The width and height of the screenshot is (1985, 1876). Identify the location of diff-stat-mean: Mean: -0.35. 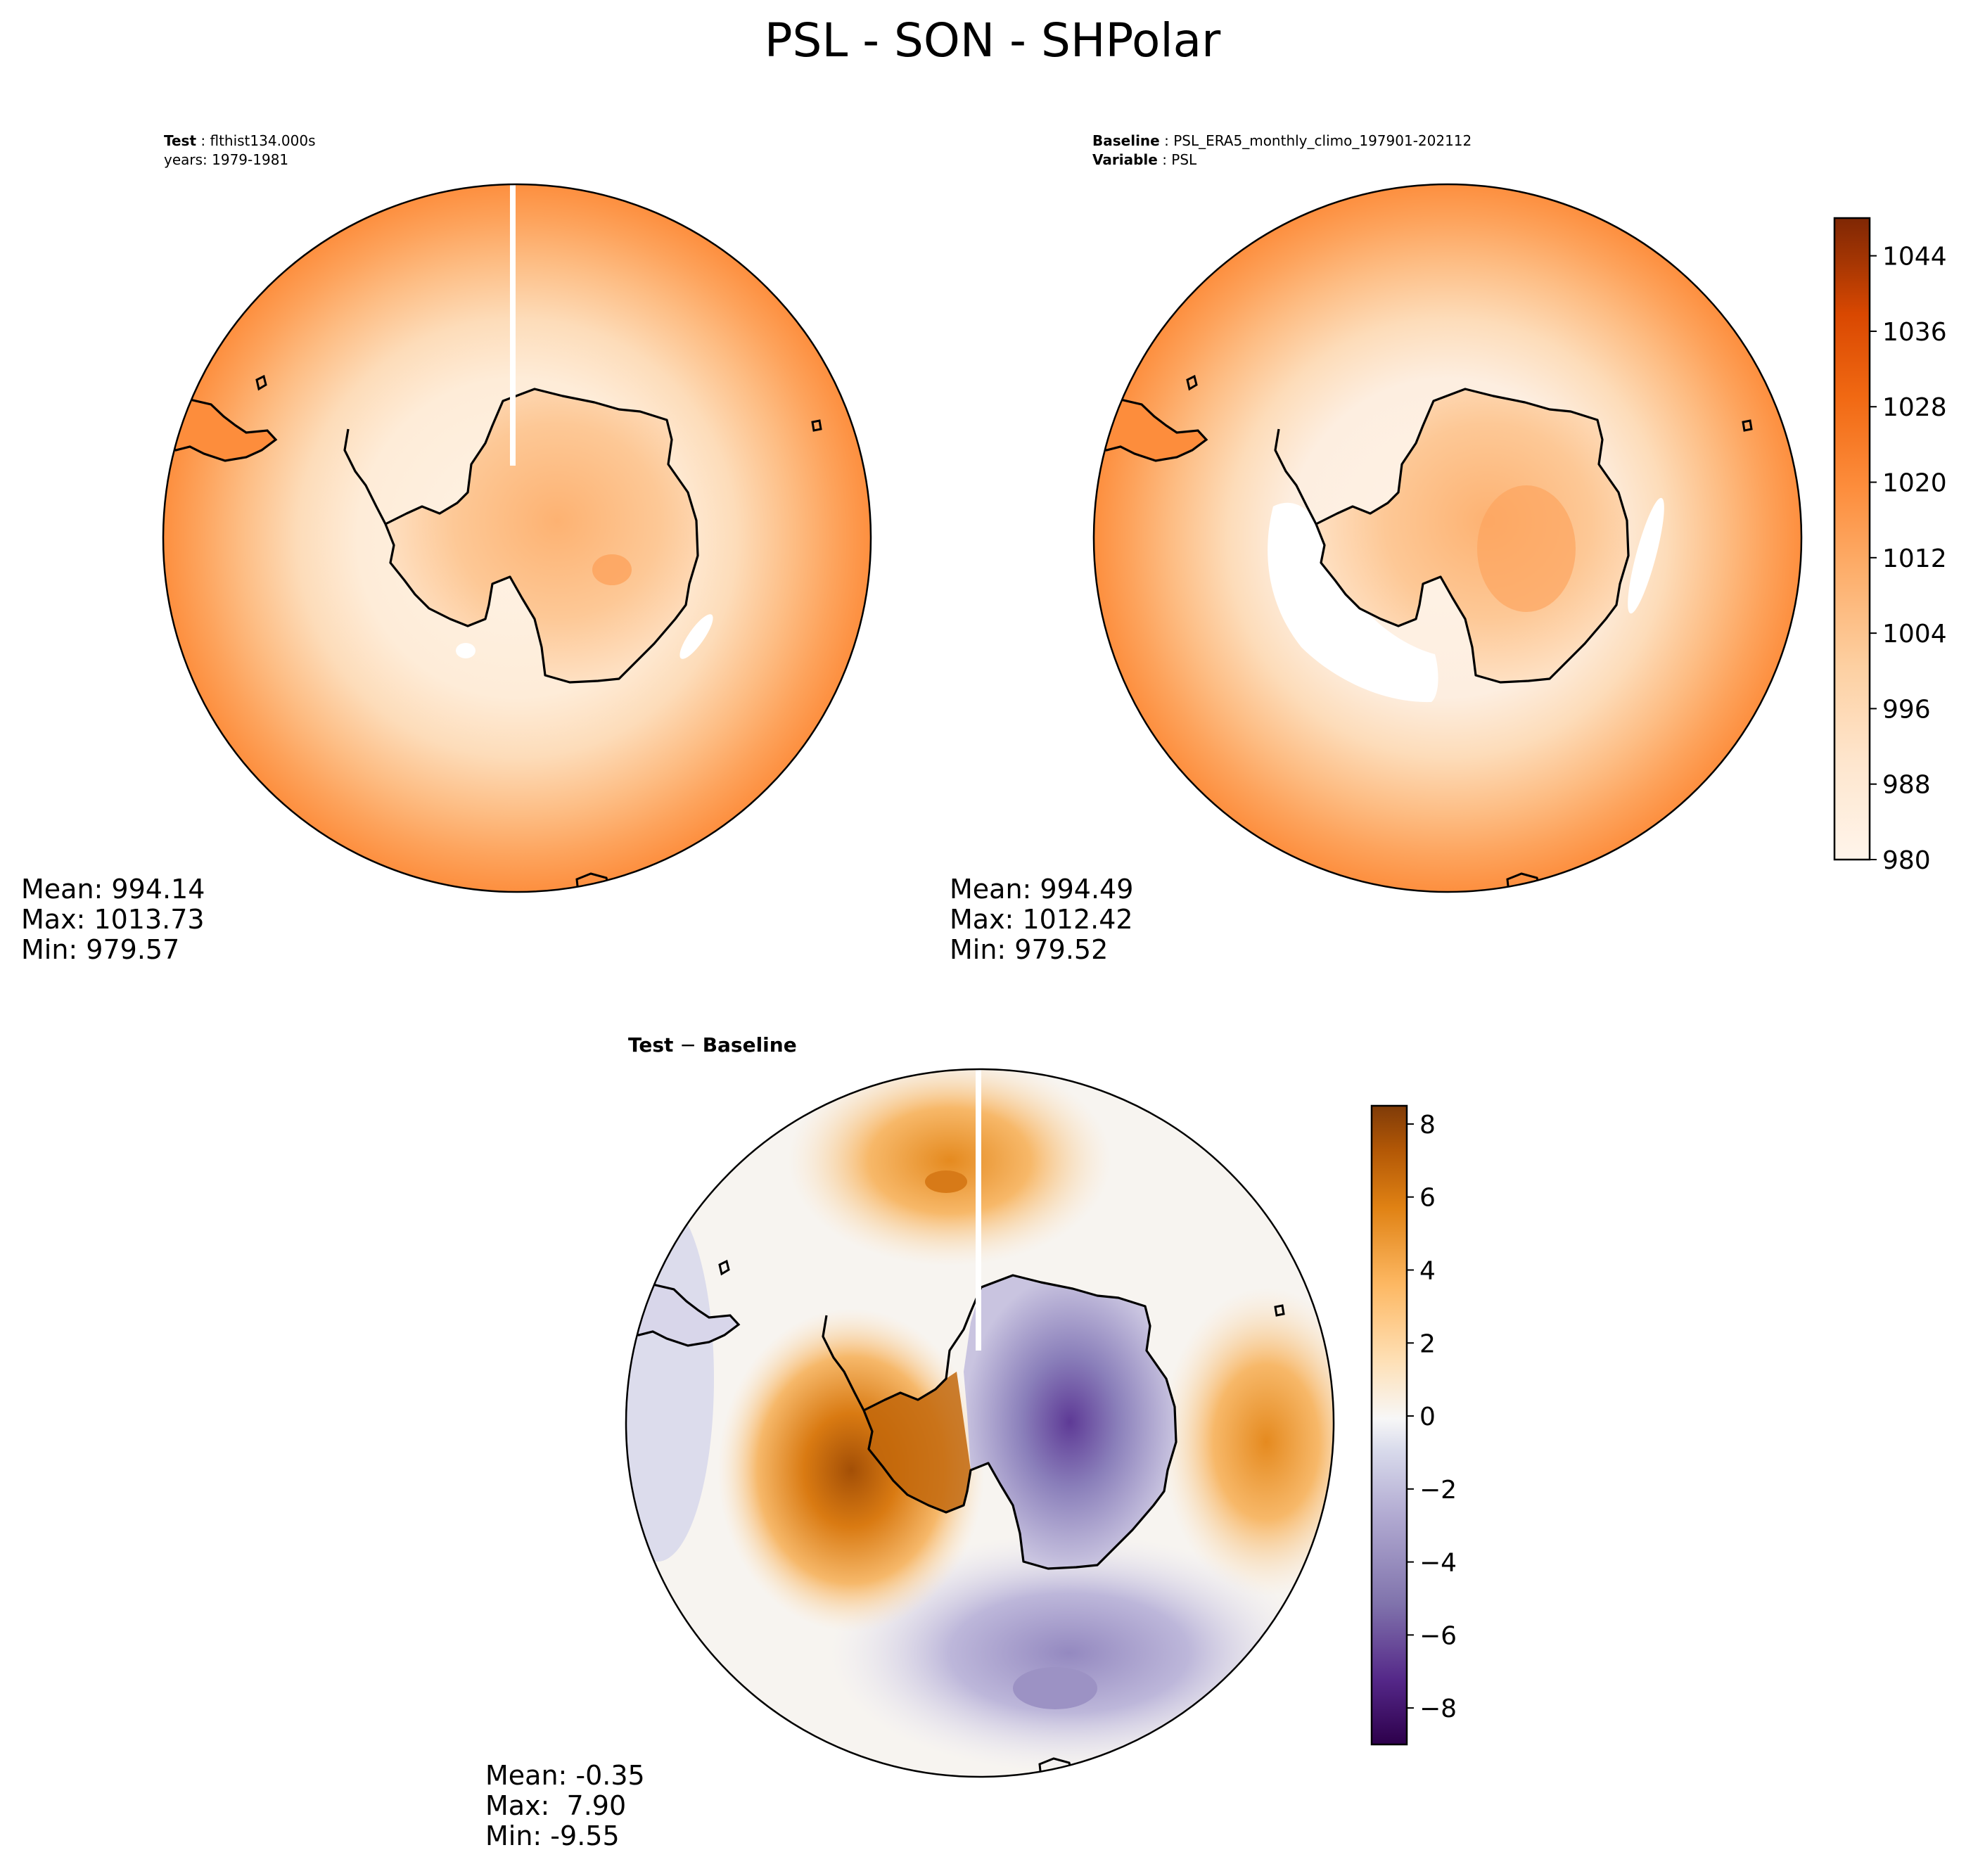
(565, 1776).